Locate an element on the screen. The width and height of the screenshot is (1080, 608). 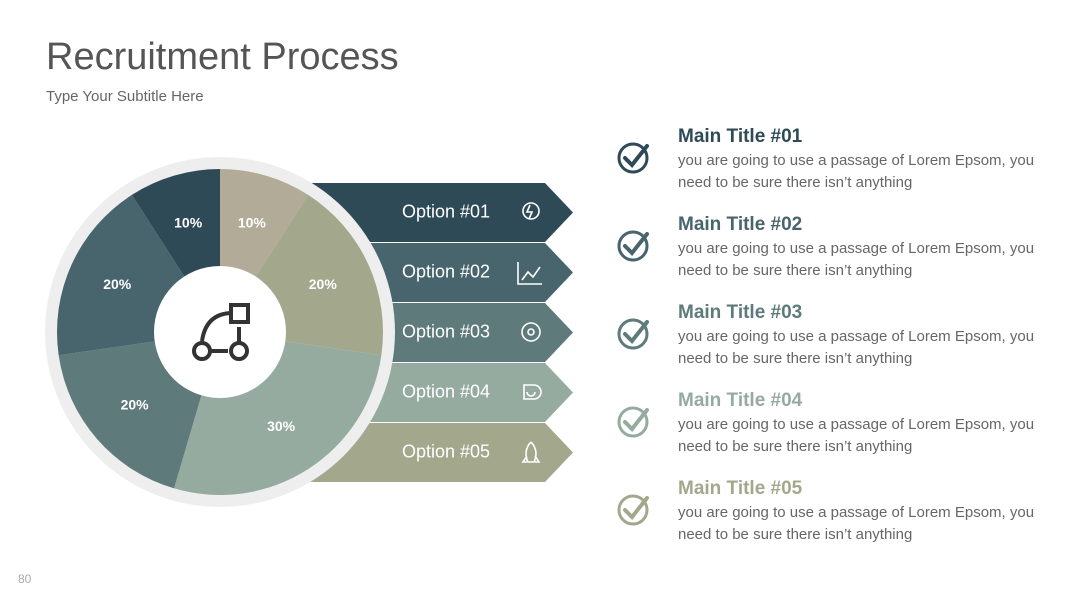
item-title: Main Title #01 is located at coordinates (740, 136).